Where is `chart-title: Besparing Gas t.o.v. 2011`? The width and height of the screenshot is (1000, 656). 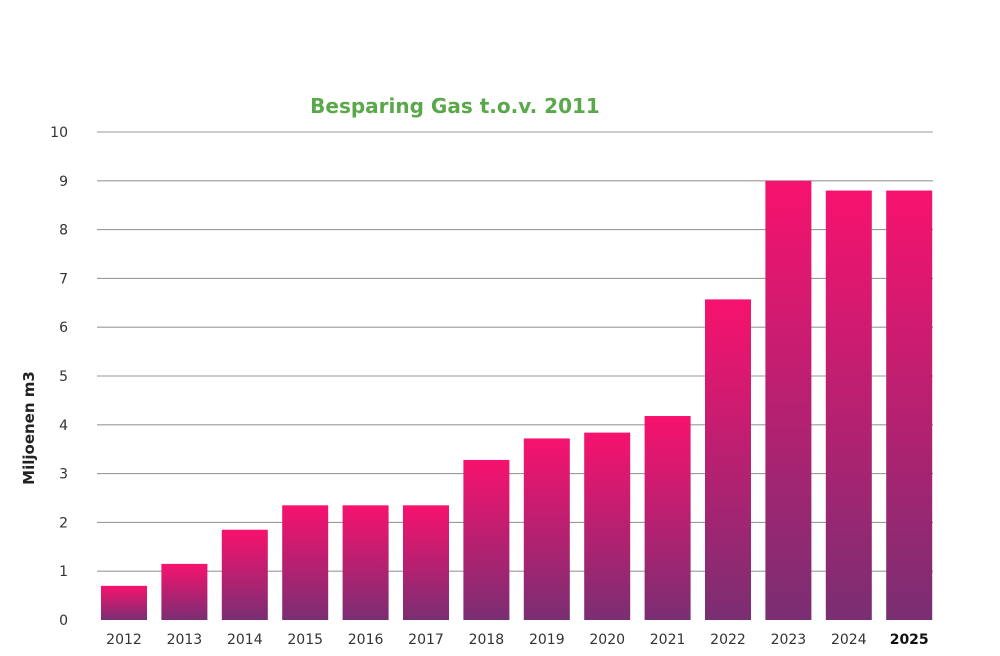 chart-title: Besparing Gas t.o.v. 2011 is located at coordinates (455, 106).